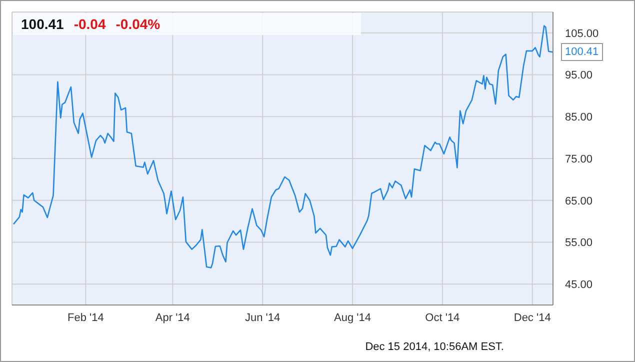 This screenshot has width=635, height=362. Describe the element at coordinates (579, 243) in the screenshot. I see `y-tick-label: 55.00` at that location.